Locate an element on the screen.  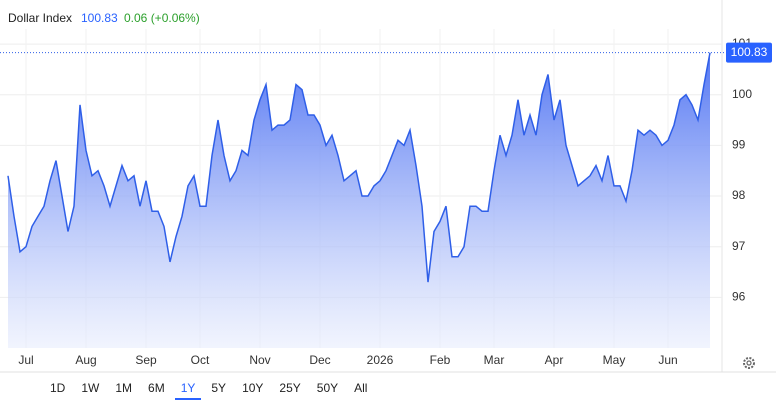
gear-hub is located at coordinates (749, 363).